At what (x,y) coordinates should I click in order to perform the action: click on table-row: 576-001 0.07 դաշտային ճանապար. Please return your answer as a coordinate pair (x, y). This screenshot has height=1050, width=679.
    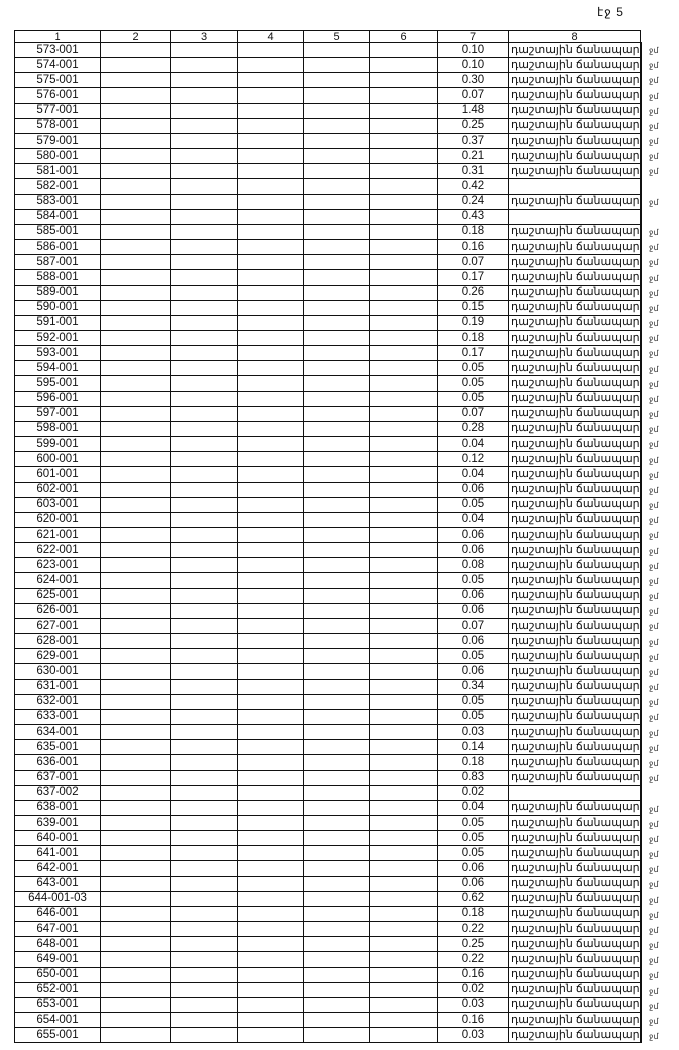
    Looking at the image, I should click on (328, 95).